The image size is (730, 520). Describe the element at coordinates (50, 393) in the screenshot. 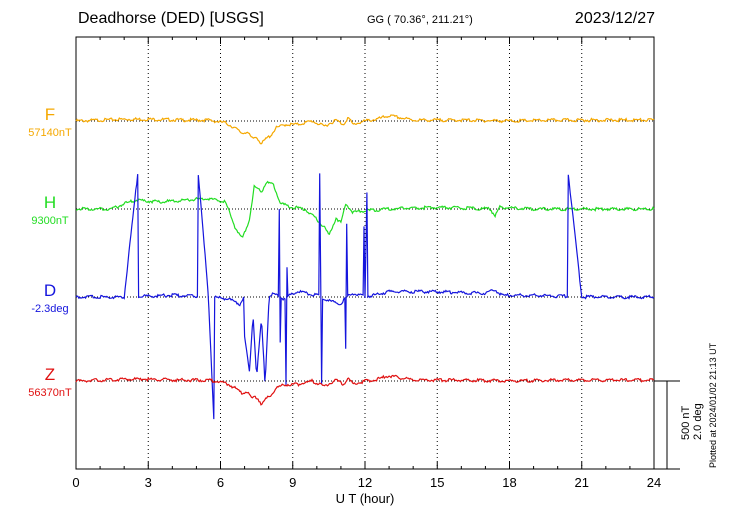

I see `baseline-value-Z: 56370nT` at that location.